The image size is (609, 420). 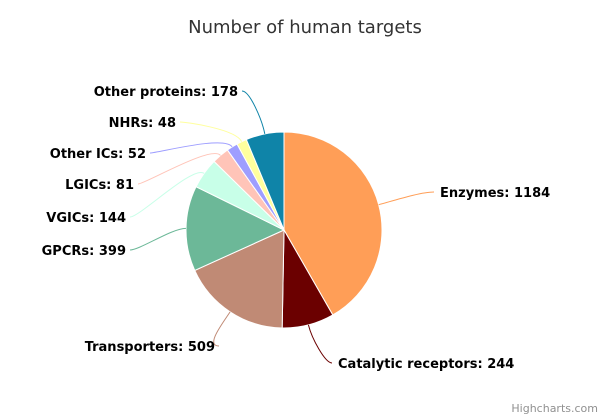 I want to click on connector-catalytic-receptors, so click(x=320, y=344).